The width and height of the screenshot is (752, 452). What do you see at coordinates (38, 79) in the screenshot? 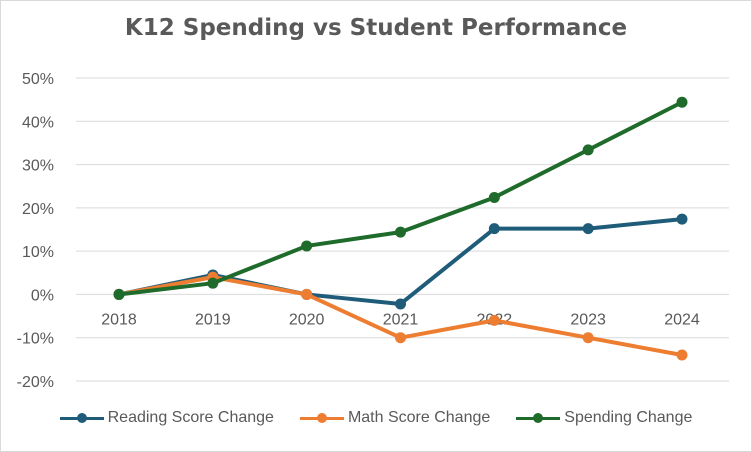
I see `y-tick-label: 50%` at bounding box center [38, 79].